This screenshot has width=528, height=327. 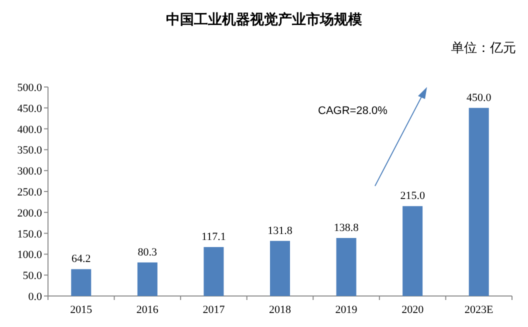 I want to click on data-label: 215.0, so click(x=413, y=196).